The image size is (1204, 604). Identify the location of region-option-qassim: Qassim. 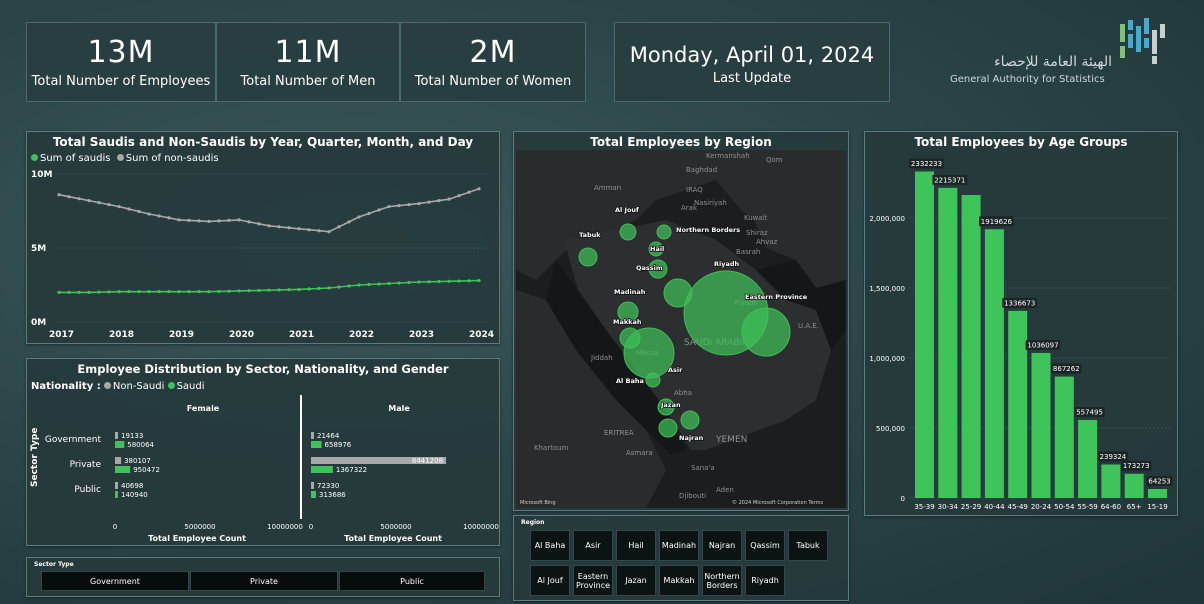
(765, 545).